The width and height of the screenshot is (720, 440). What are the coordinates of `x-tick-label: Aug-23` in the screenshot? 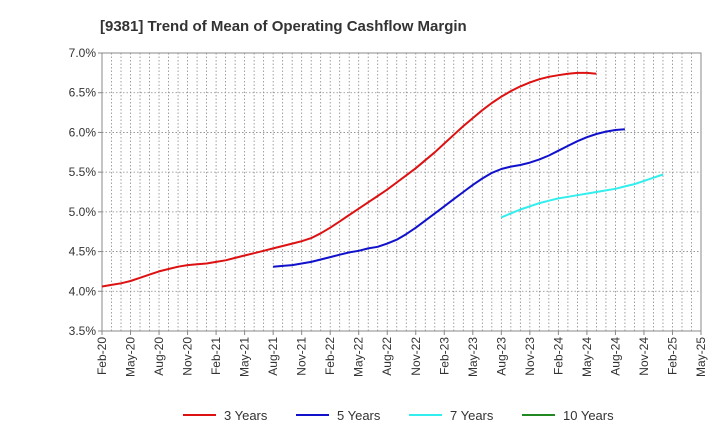 It's located at (501, 356).